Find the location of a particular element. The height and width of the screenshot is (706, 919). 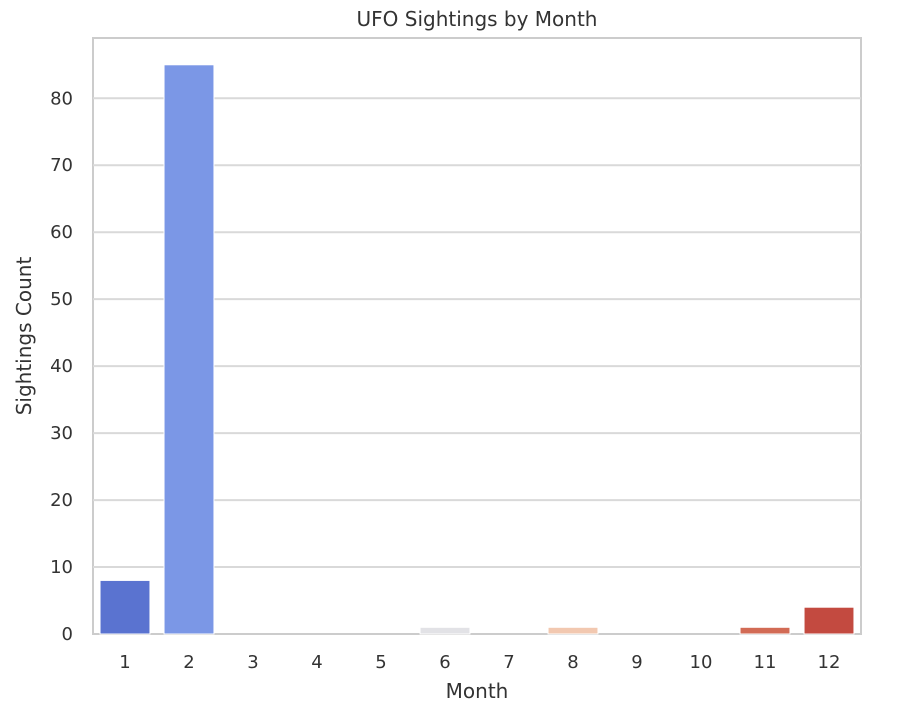

x-tick-label: 6 is located at coordinates (444, 662).